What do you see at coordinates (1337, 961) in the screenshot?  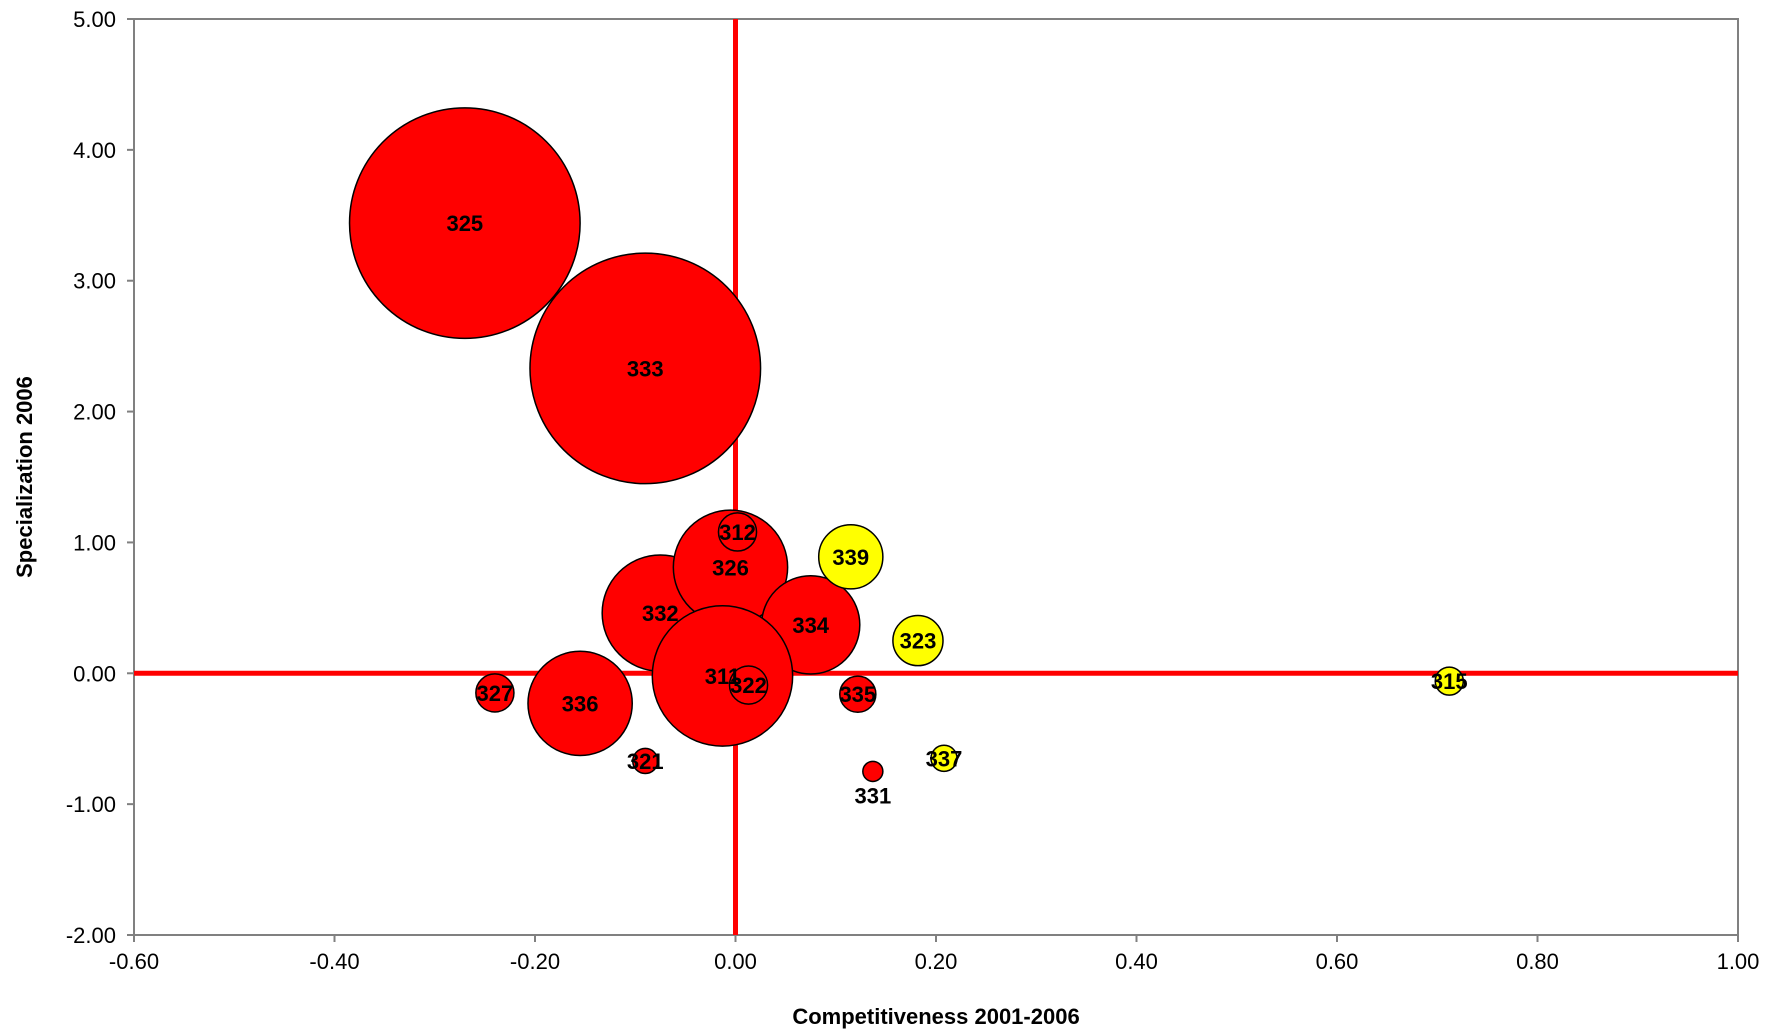 I see `x-tick-label: 0.60` at bounding box center [1337, 961].